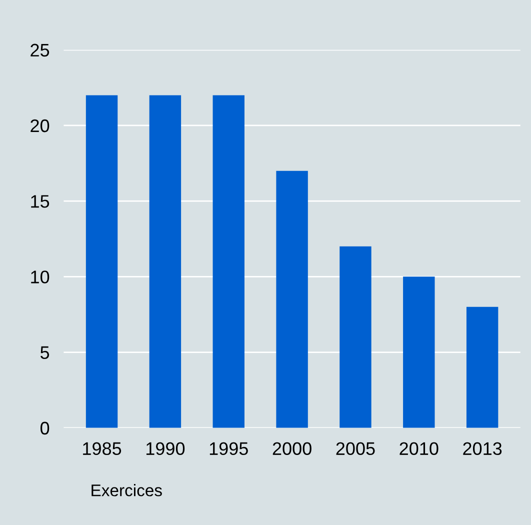 The image size is (531, 525). Describe the element at coordinates (40, 125) in the screenshot. I see `y-tick-label: 20` at that location.